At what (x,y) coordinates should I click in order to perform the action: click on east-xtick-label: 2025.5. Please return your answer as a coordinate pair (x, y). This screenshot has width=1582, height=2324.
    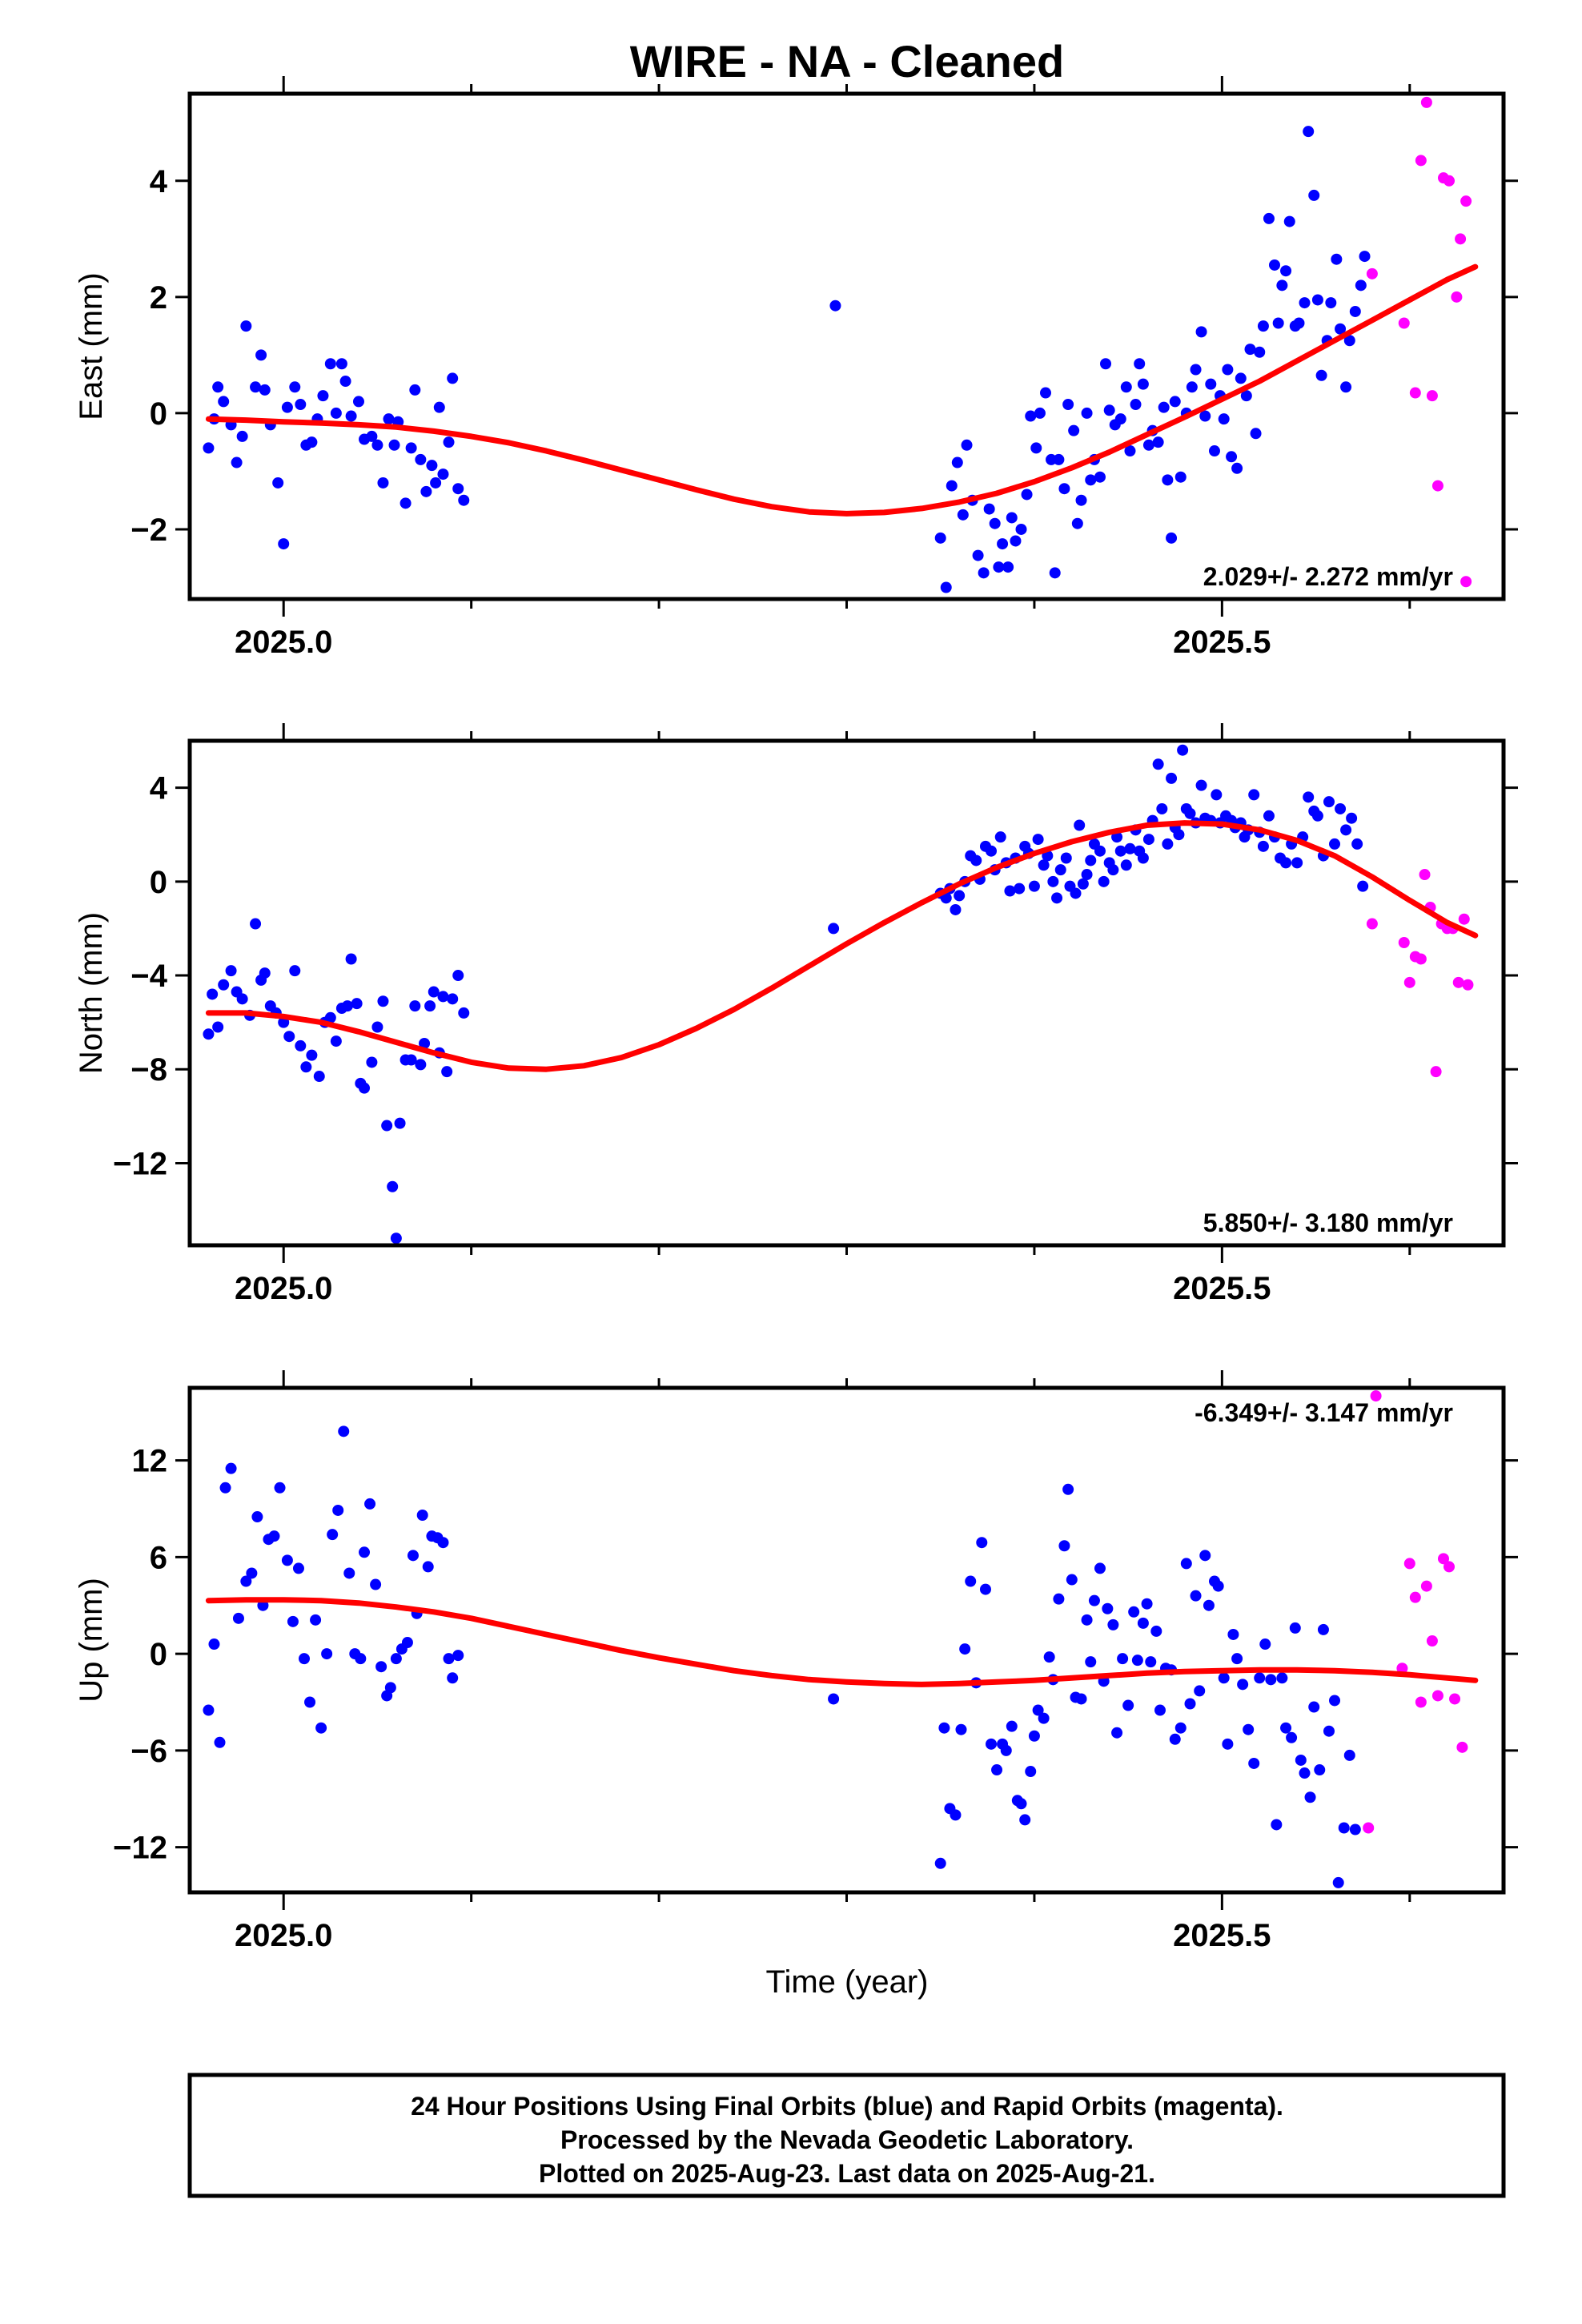
    Looking at the image, I should click on (1222, 642).